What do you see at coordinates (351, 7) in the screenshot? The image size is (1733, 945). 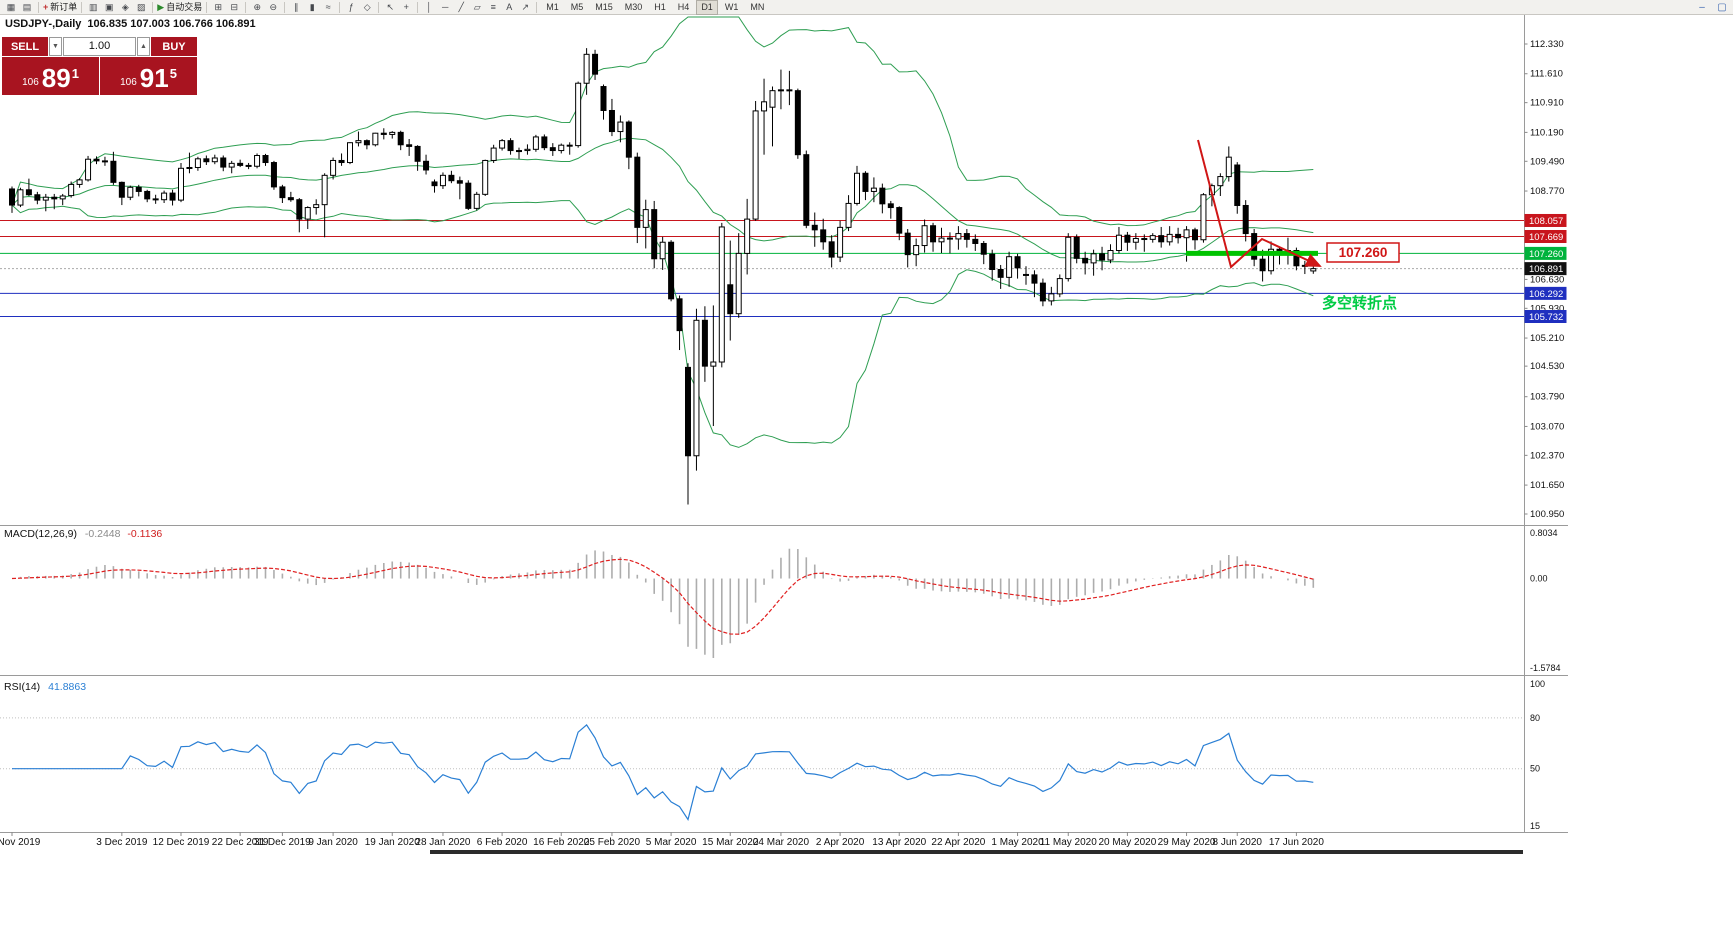 I see `indicators-icon: ƒ` at bounding box center [351, 7].